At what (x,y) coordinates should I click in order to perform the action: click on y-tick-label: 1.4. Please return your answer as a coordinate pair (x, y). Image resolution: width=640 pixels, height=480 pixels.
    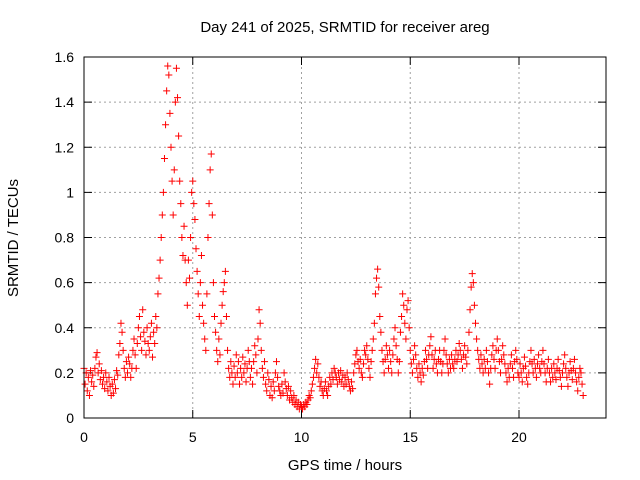
    Looking at the image, I should click on (65, 102).